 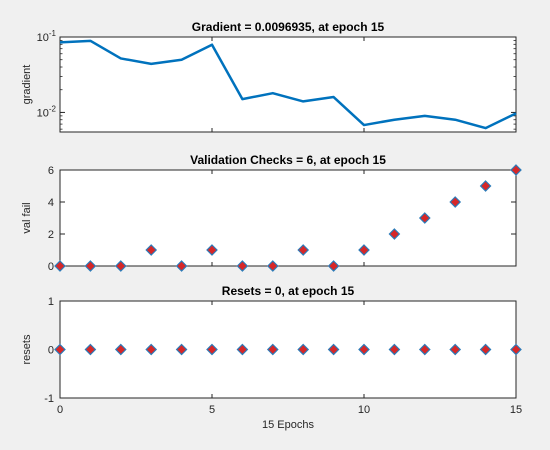 I want to click on y-tick-exponent: -1, so click(x=53, y=33).